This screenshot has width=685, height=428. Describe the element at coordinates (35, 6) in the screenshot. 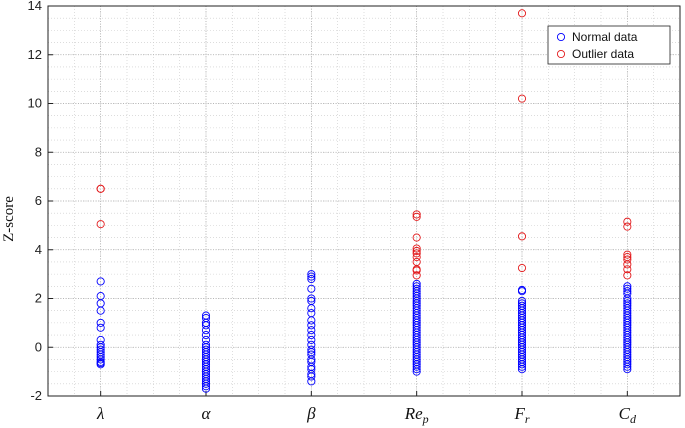

I see `y-tick-label: 14` at that location.